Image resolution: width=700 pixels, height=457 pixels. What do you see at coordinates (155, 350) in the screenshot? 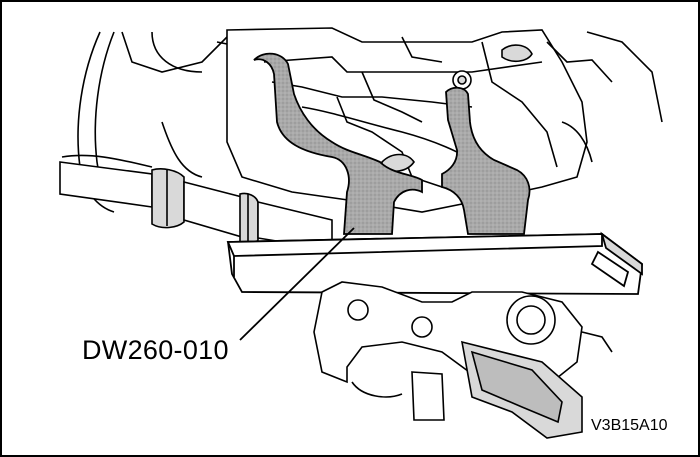
I see `tool-callout-label: DW260-010` at bounding box center [155, 350].